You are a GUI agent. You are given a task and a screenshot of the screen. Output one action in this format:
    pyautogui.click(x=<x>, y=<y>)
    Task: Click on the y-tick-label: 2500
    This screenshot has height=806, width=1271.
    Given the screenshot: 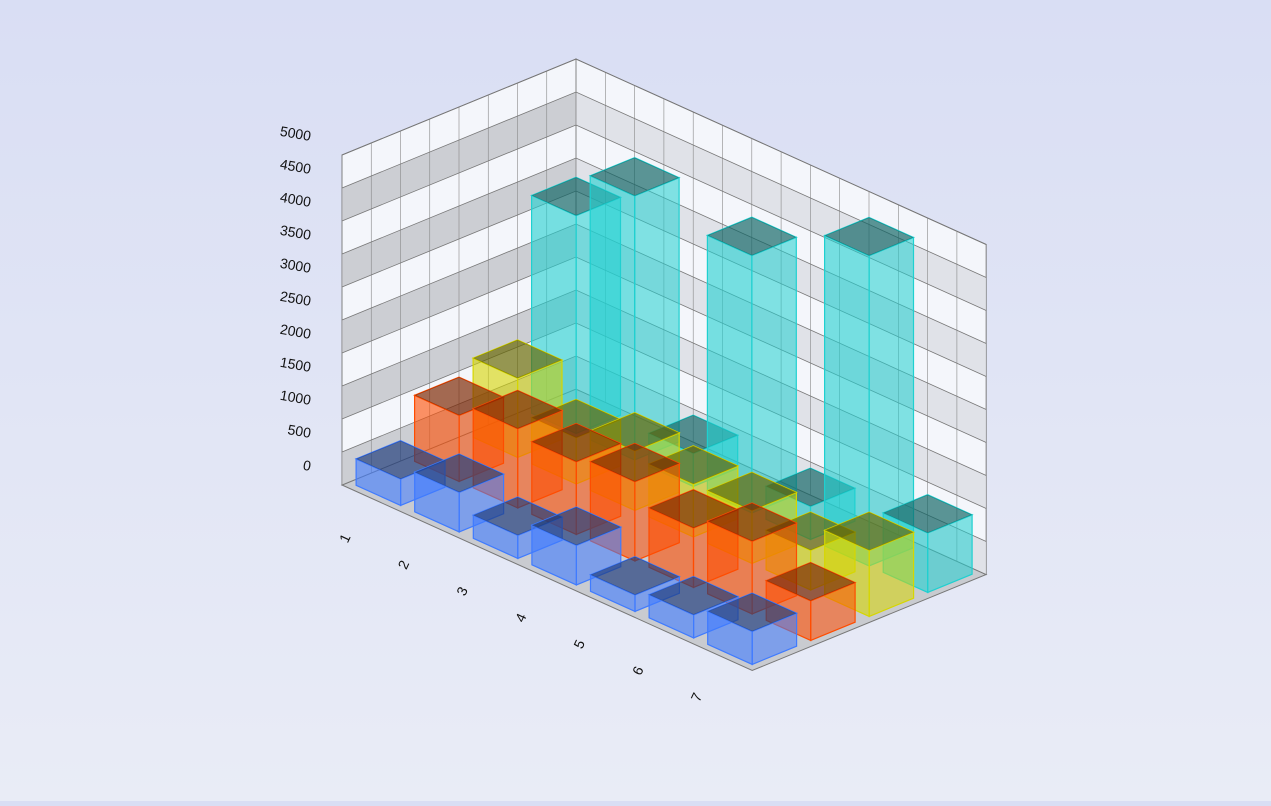 What is the action you would take?
    pyautogui.click(x=296, y=298)
    